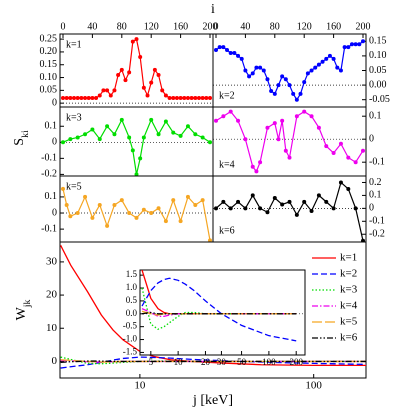 The width and height of the screenshot is (415, 415). What do you see at coordinates (132, 274) in the screenshot?
I see `y-tick-label: 1.5` at bounding box center [132, 274].